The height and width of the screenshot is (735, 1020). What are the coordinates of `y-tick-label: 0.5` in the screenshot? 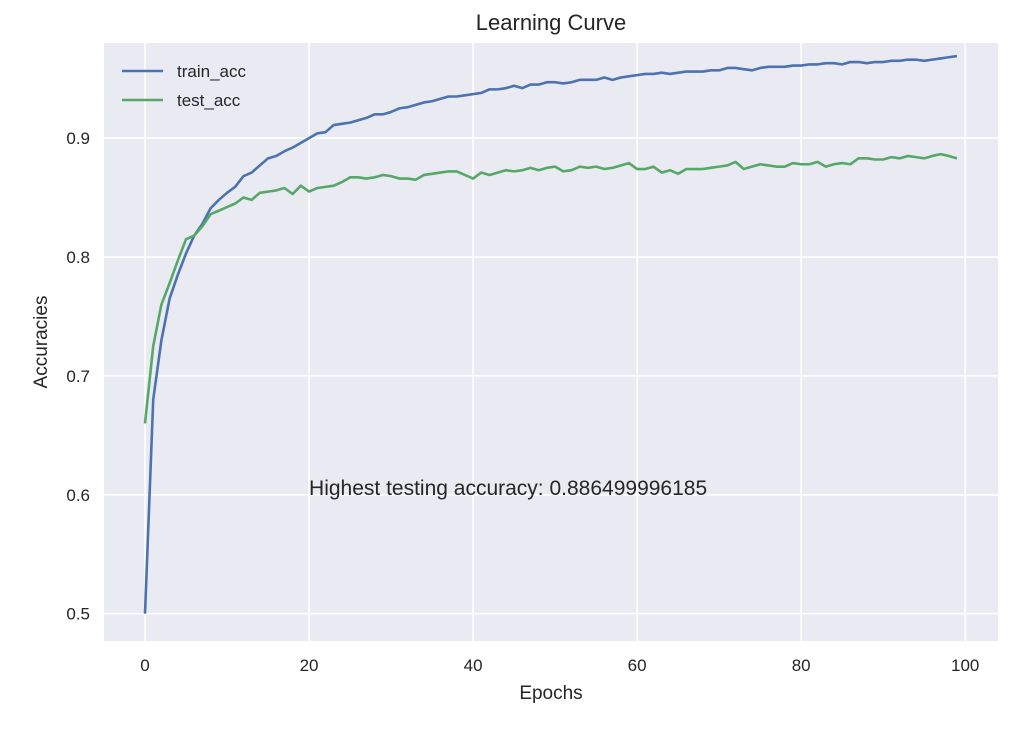 It's located at (78, 614).